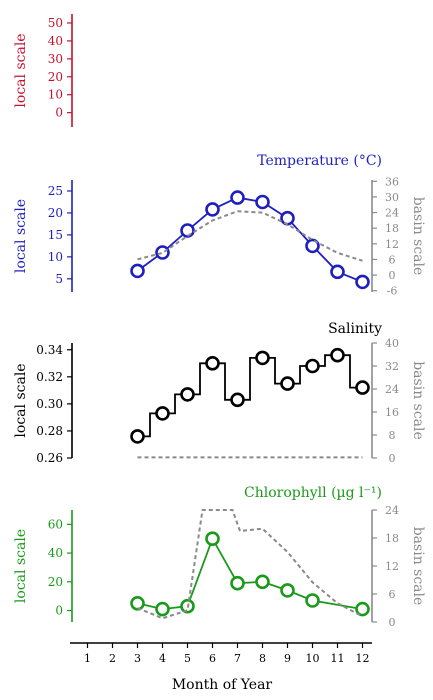 This screenshot has width=433, height=700. What do you see at coordinates (363, 658) in the screenshot?
I see `x-tick-label: 12` at bounding box center [363, 658].